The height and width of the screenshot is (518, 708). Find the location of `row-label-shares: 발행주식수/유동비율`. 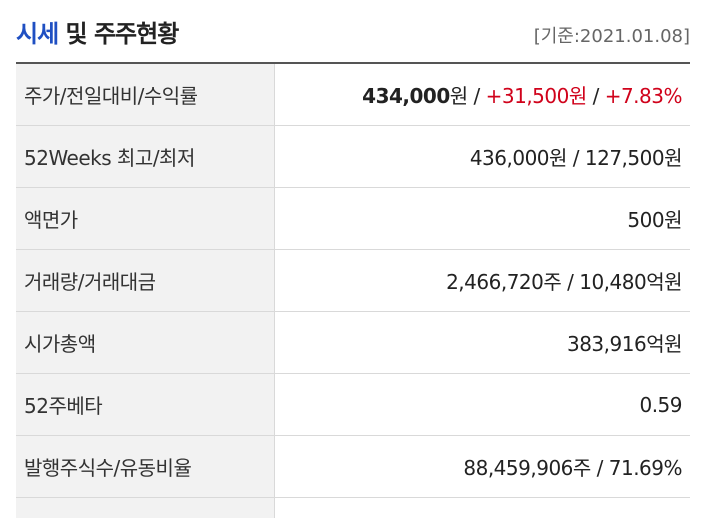

row-label-shares: 발행주식수/유동비율 is located at coordinates (145, 467).